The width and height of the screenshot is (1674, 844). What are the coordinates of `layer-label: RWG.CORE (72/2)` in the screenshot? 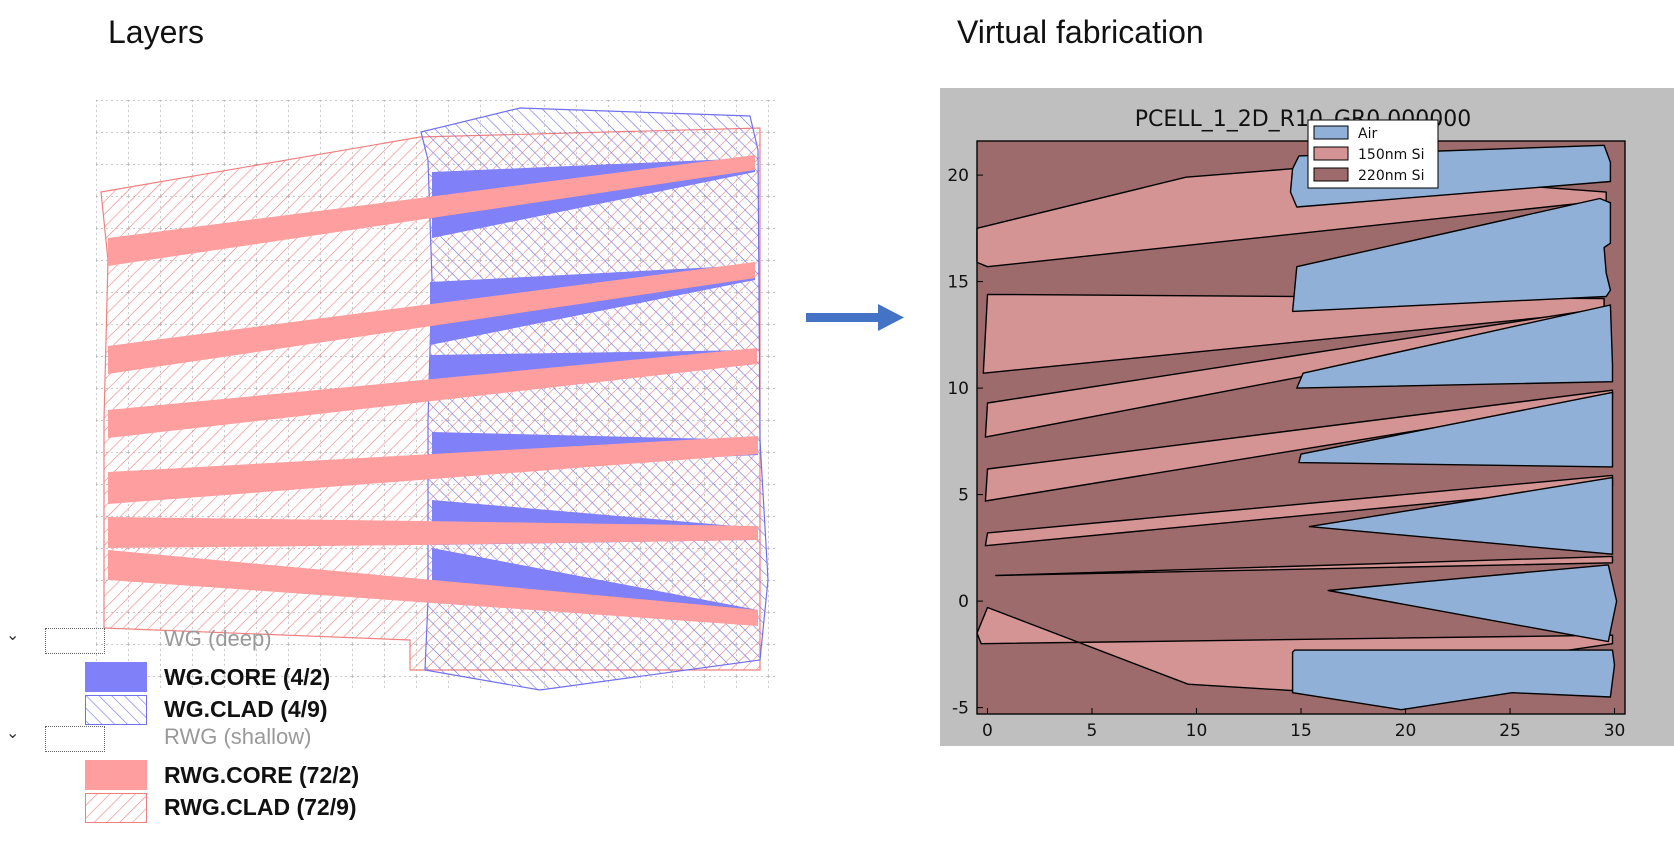 It's located at (262, 775).